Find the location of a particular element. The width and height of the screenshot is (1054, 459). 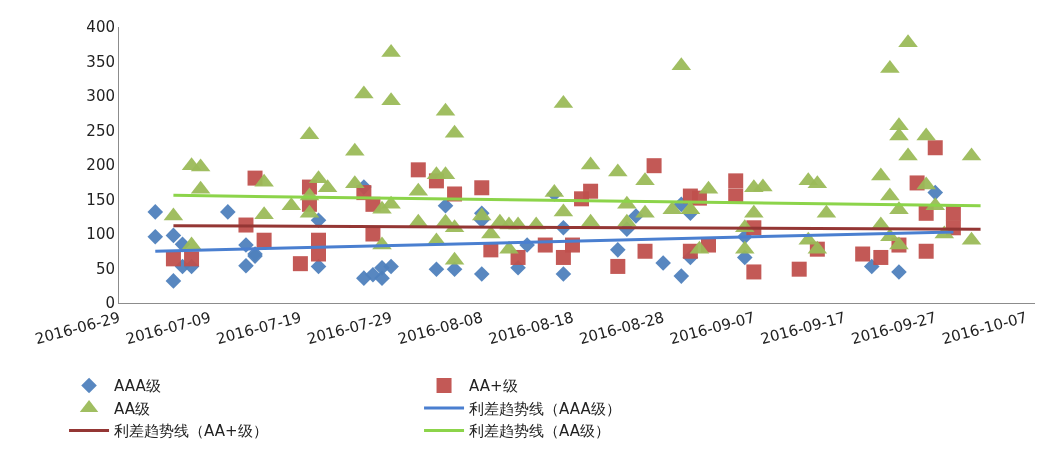

legend-label: 利差趋势线（AA+级） is located at coordinates (191, 431).